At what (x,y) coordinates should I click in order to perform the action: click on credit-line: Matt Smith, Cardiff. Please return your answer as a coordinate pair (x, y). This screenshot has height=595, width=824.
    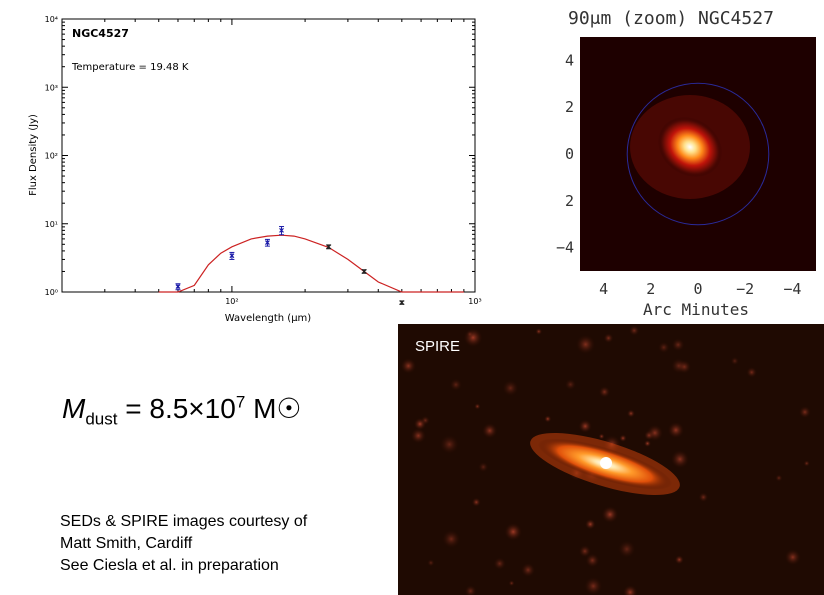
    Looking at the image, I should click on (126, 543).